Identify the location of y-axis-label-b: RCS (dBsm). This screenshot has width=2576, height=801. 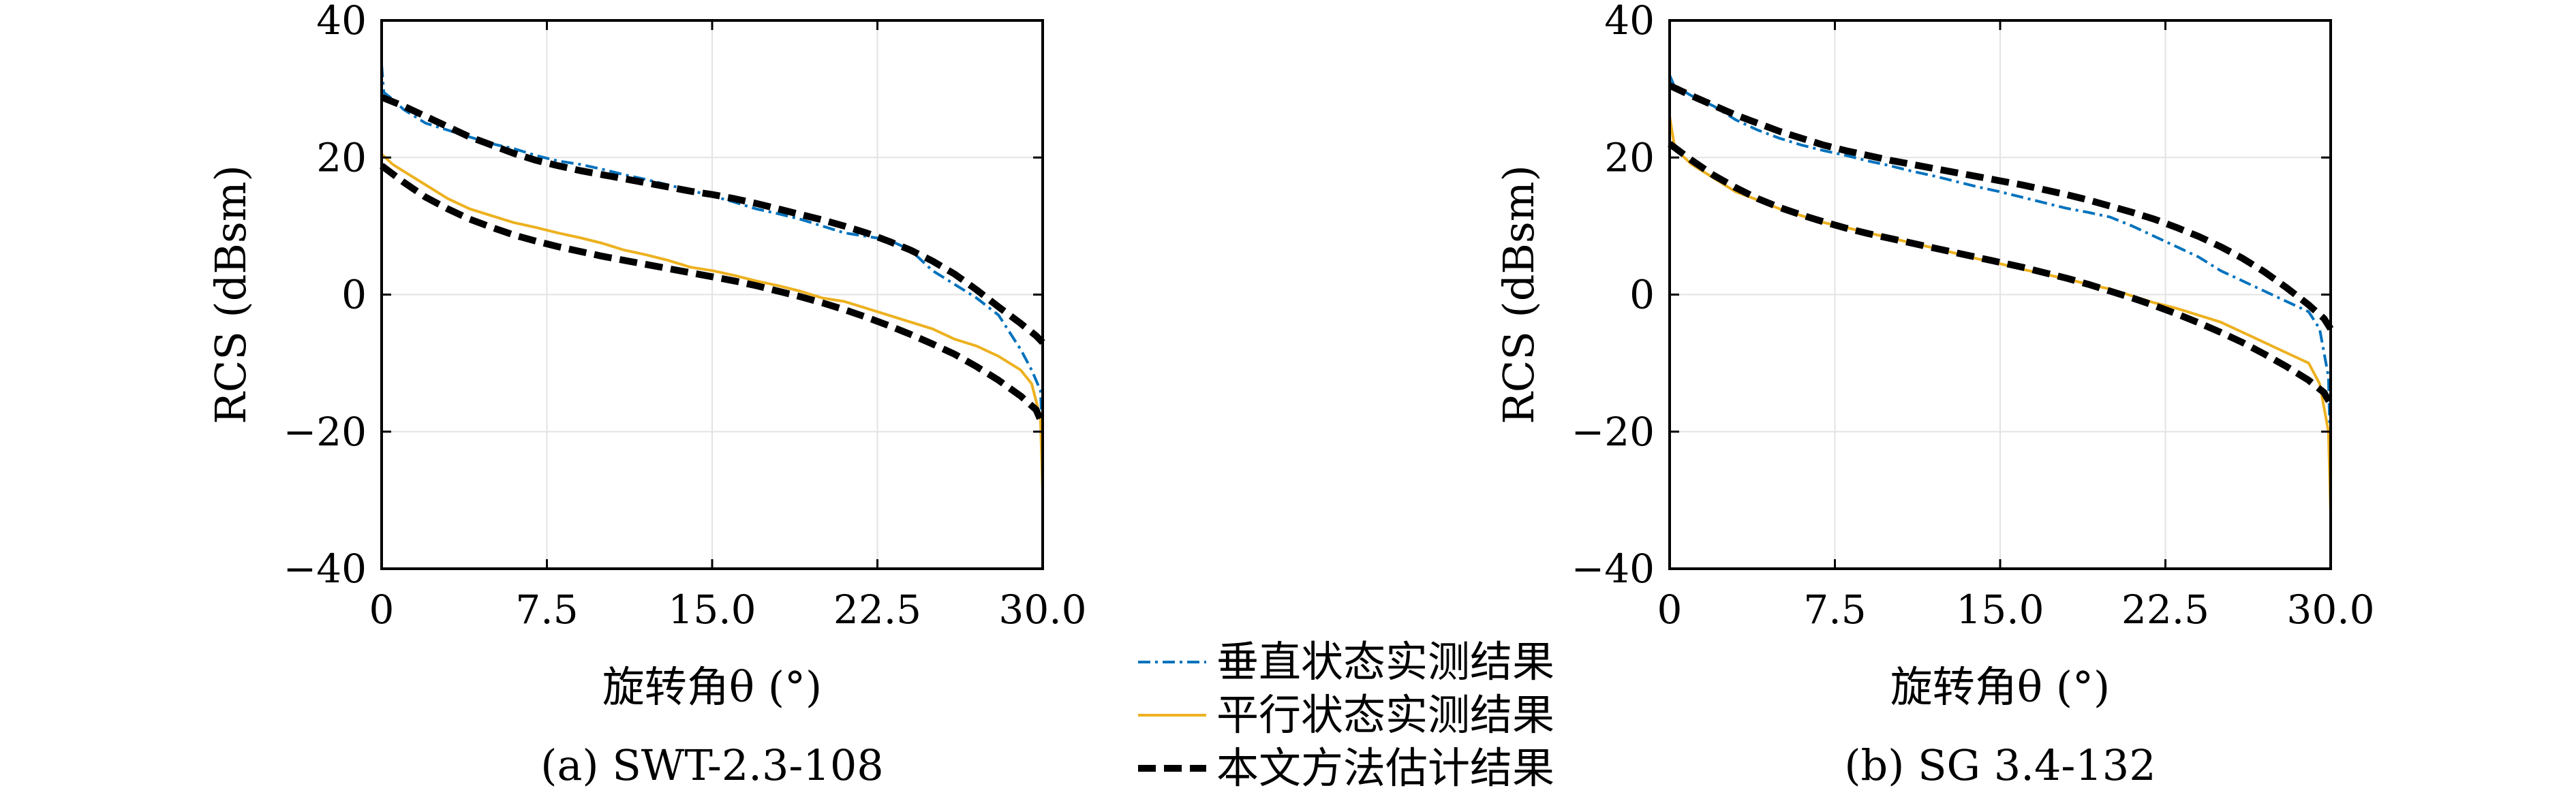
(1519, 294).